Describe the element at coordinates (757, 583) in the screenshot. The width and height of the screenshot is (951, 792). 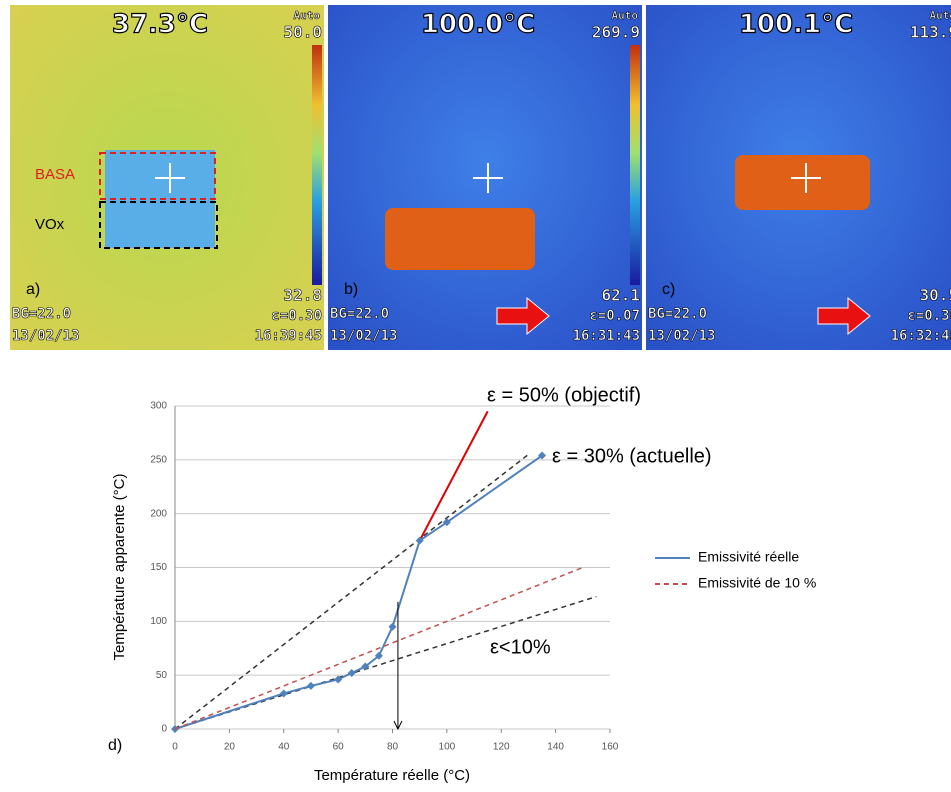
I see `legend-label: Emissivité de 10 %` at that location.